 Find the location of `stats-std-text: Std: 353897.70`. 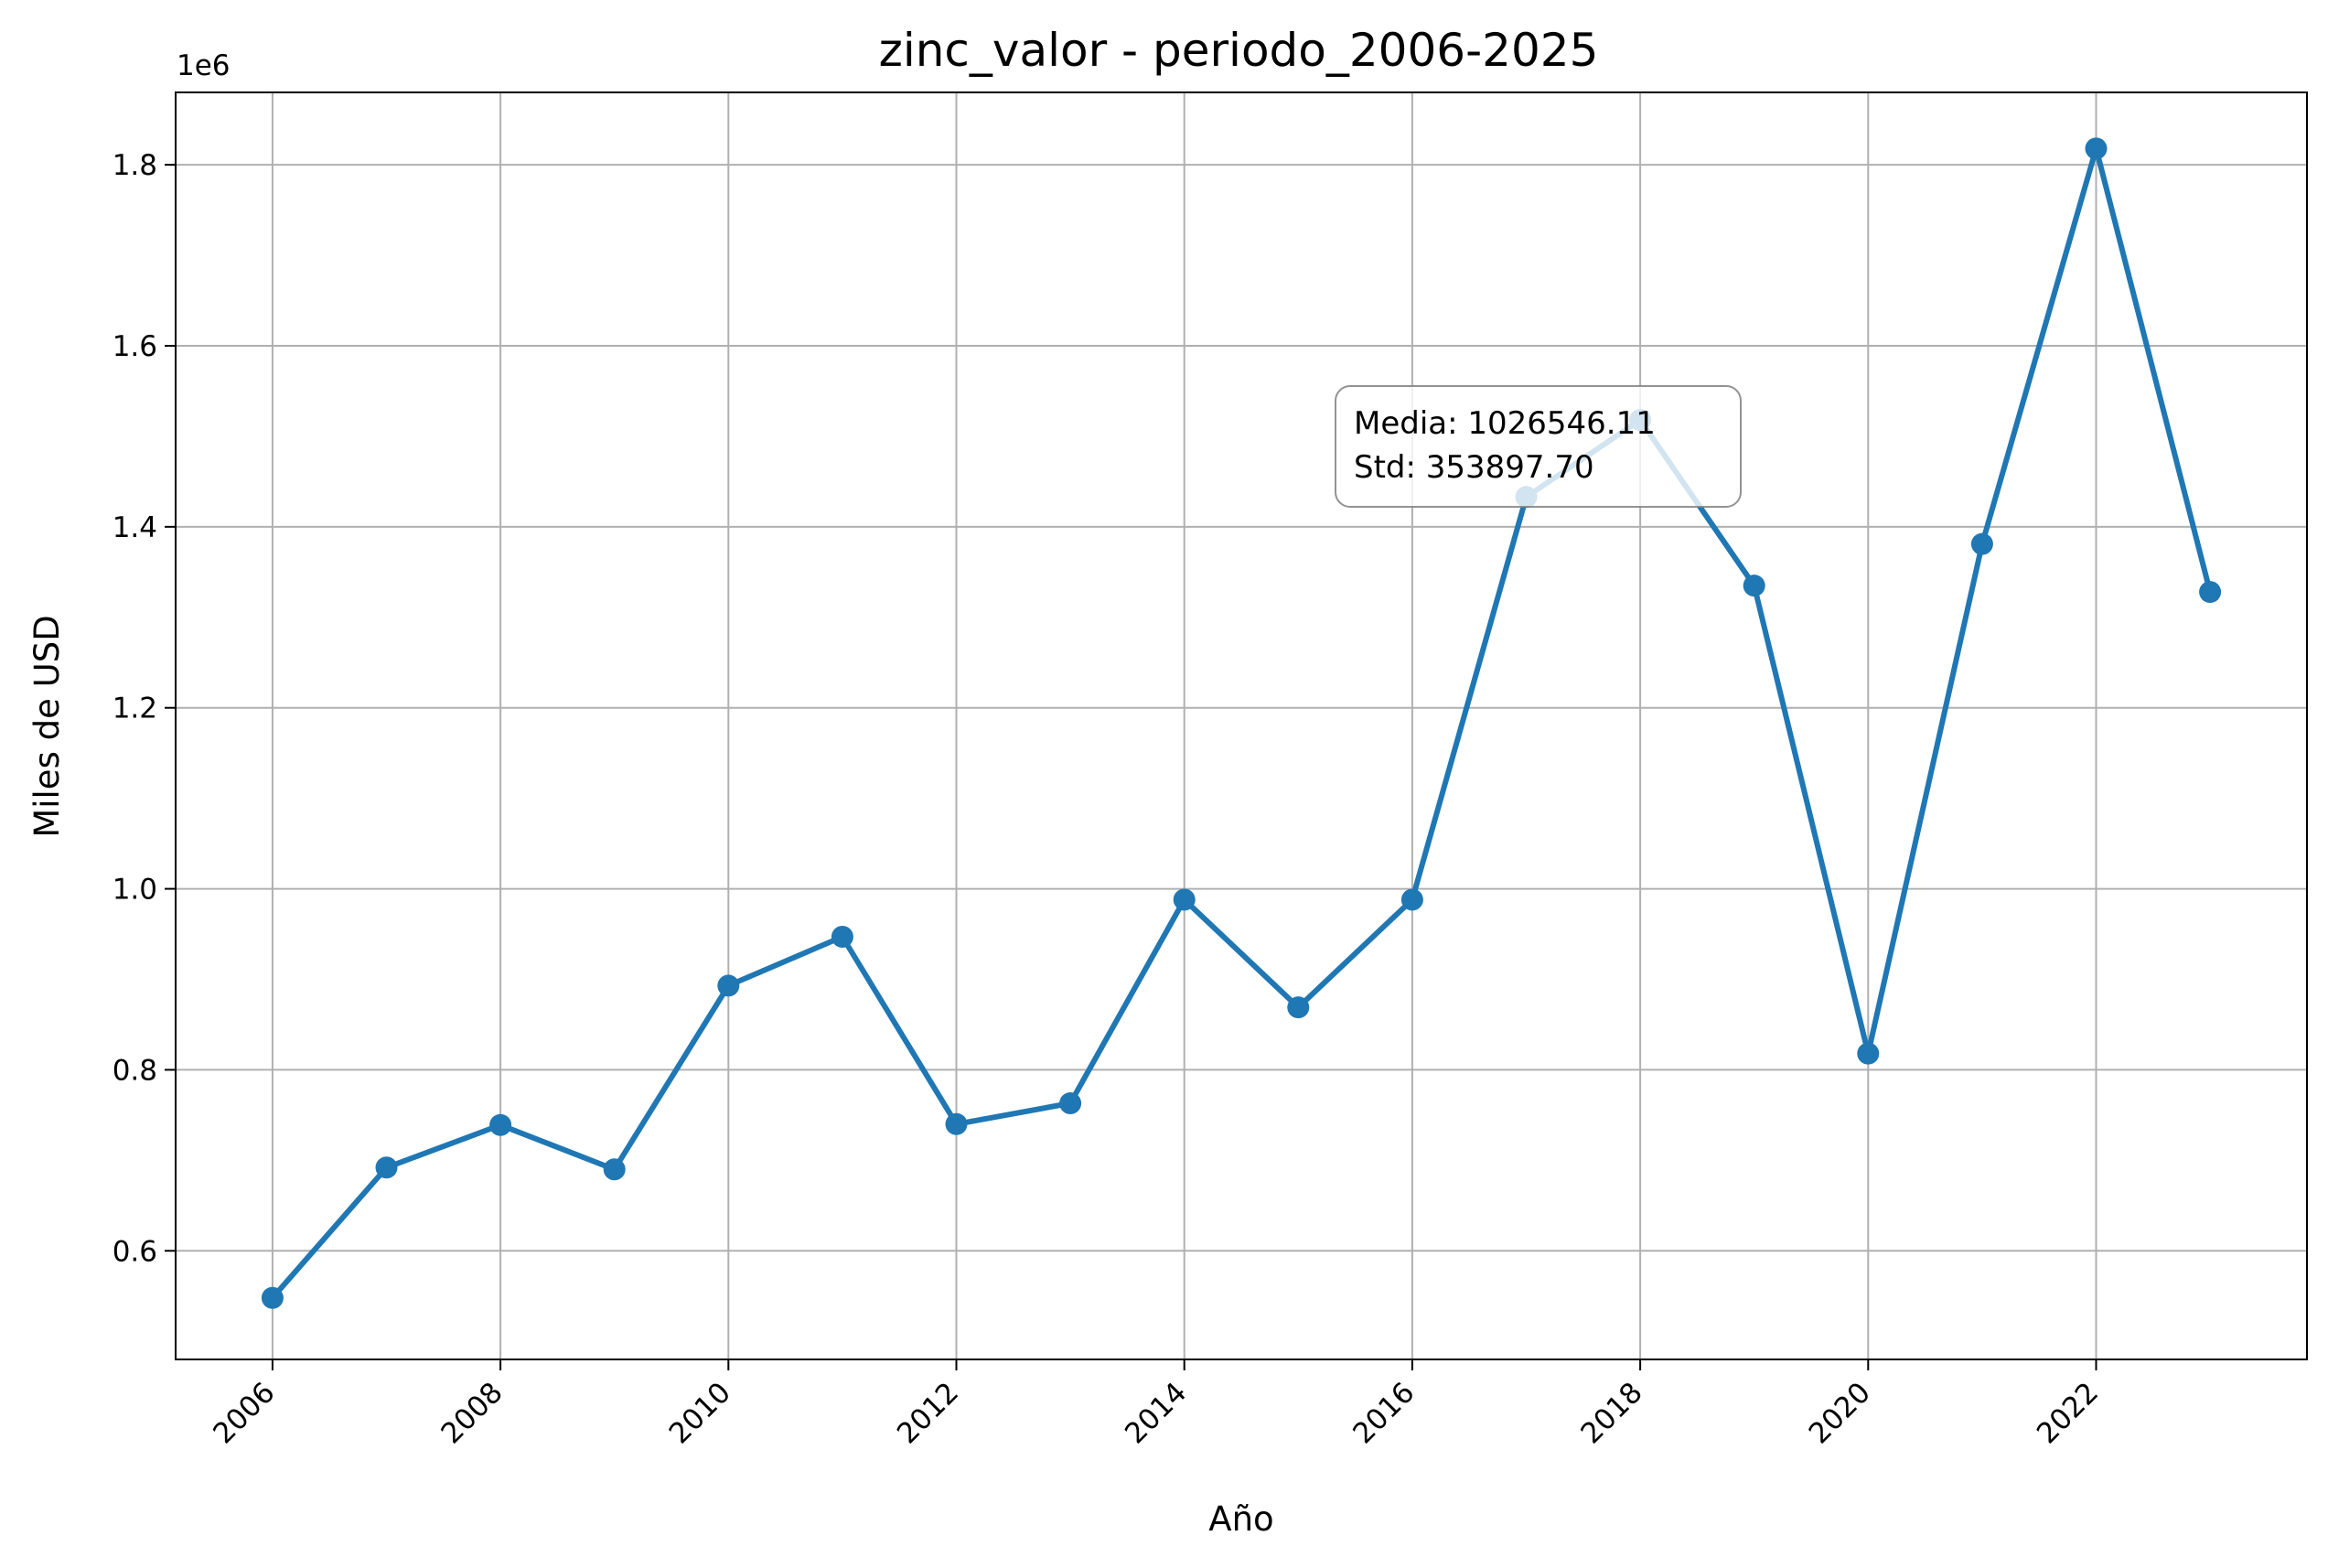

stats-std-text: Std: 353897.70 is located at coordinates (1474, 467).